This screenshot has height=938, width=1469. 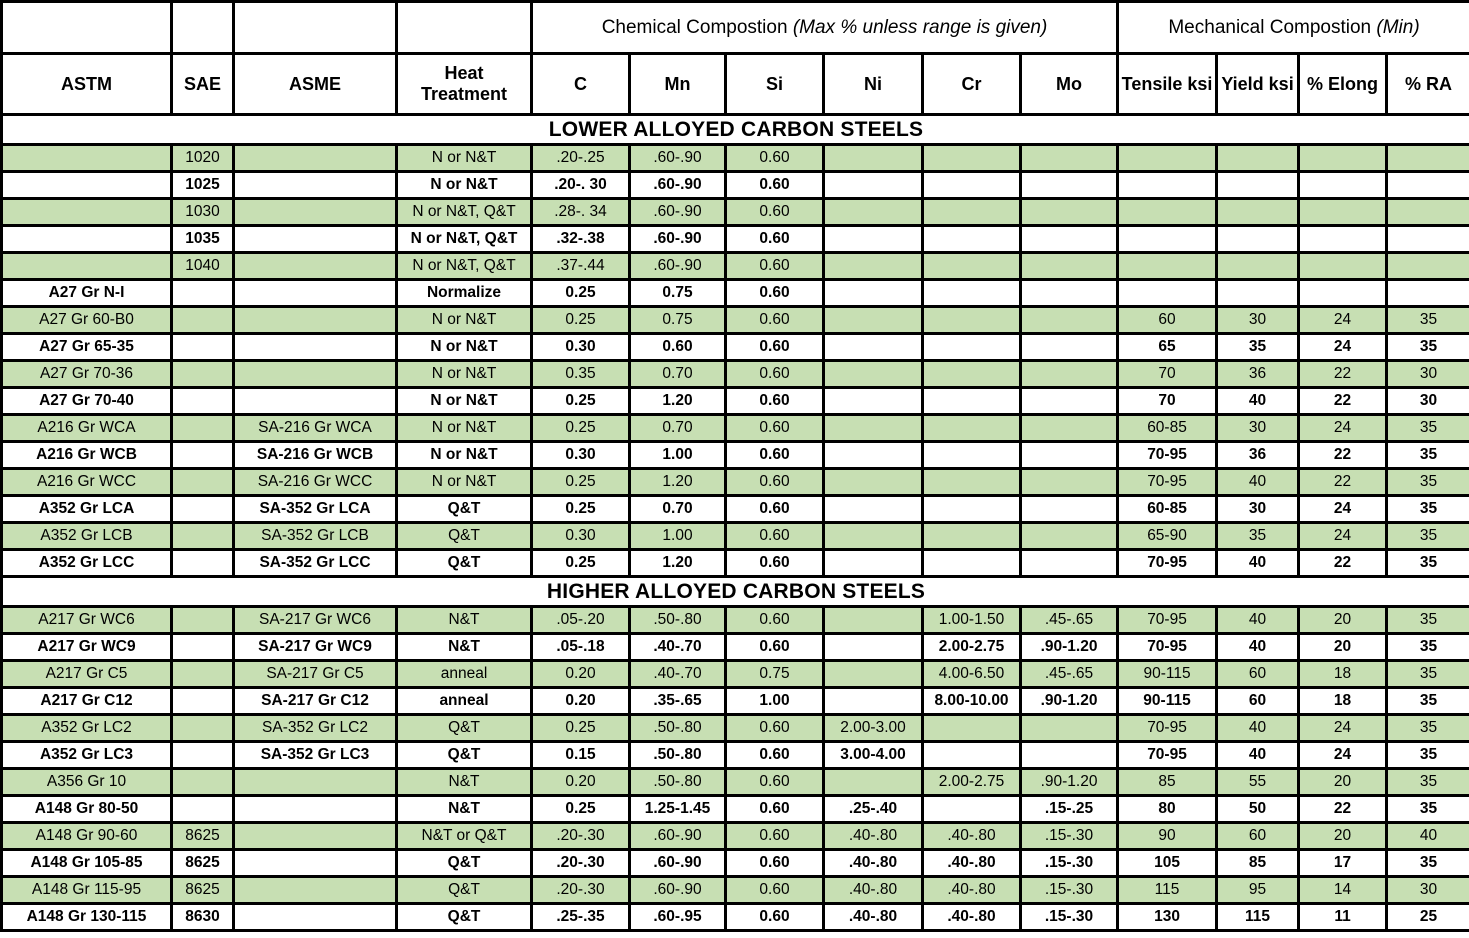 What do you see at coordinates (677, 482) in the screenshot?
I see `table-cell: 1.20` at bounding box center [677, 482].